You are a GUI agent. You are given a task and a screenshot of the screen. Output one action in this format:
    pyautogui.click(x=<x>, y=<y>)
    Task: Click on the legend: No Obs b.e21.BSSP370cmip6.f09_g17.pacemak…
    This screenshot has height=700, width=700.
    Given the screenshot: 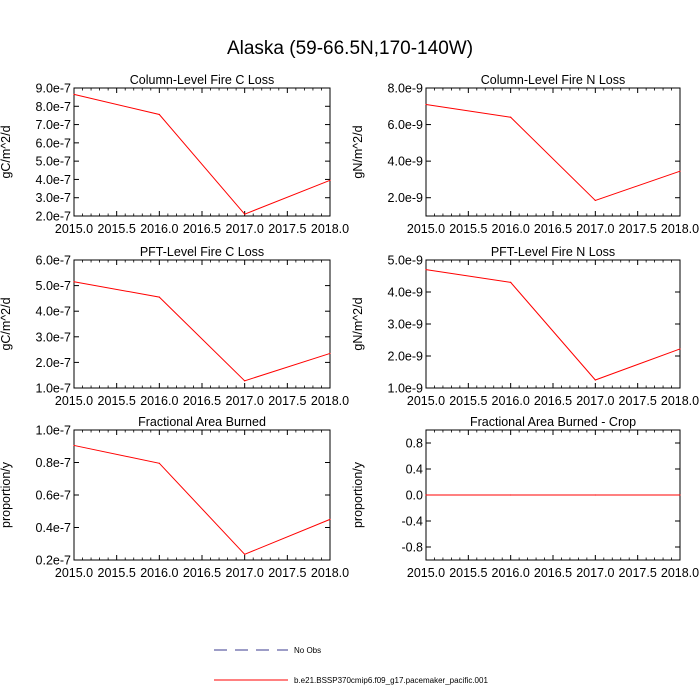 What is the action you would take?
    pyautogui.click(x=351, y=665)
    